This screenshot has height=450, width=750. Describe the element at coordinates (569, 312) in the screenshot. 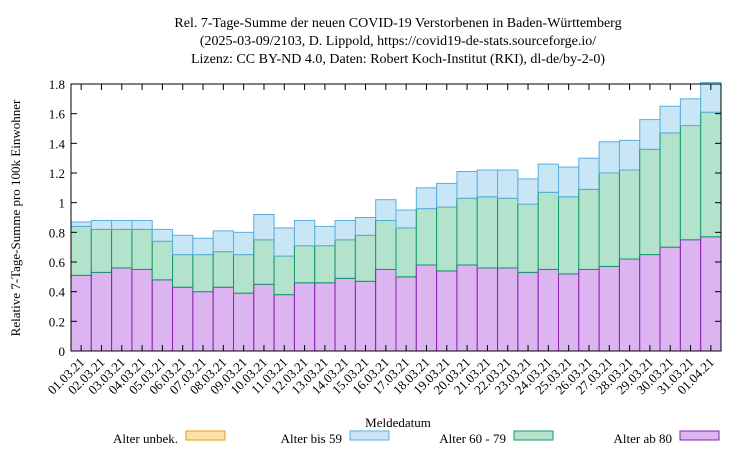

I see `bar-alter-ab-80-25.03.21` at that location.